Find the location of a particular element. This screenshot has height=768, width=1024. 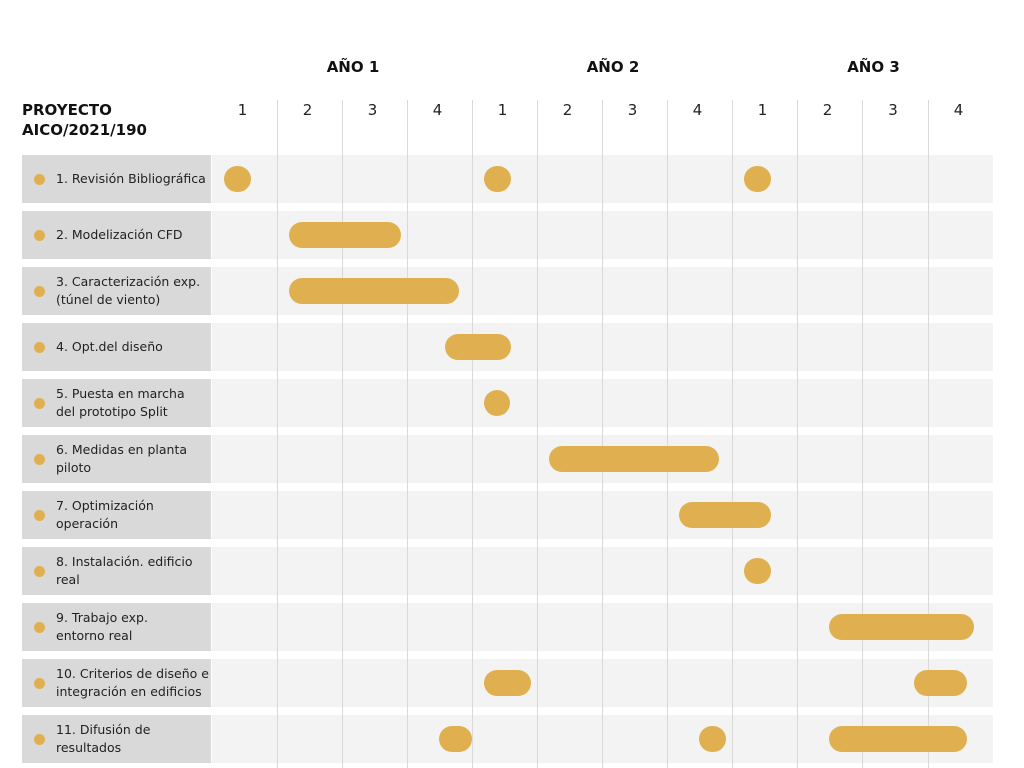

task-label-cell: 8. Instalación. edificio real is located at coordinates (116, 571).